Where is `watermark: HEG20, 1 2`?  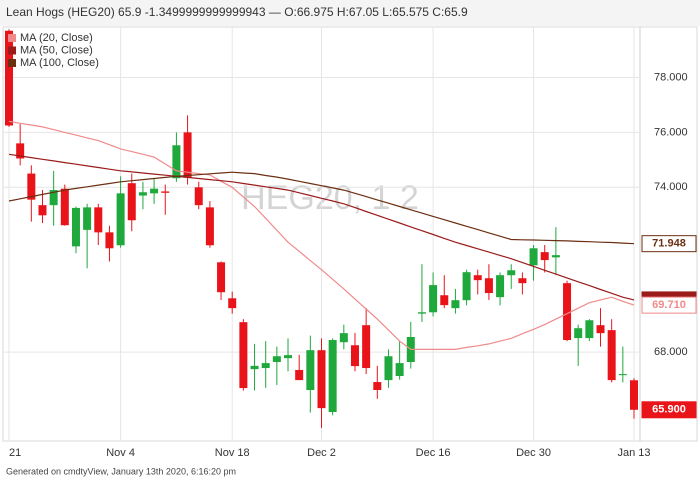 watermark: HEG20, 1 2 is located at coordinates (330, 198).